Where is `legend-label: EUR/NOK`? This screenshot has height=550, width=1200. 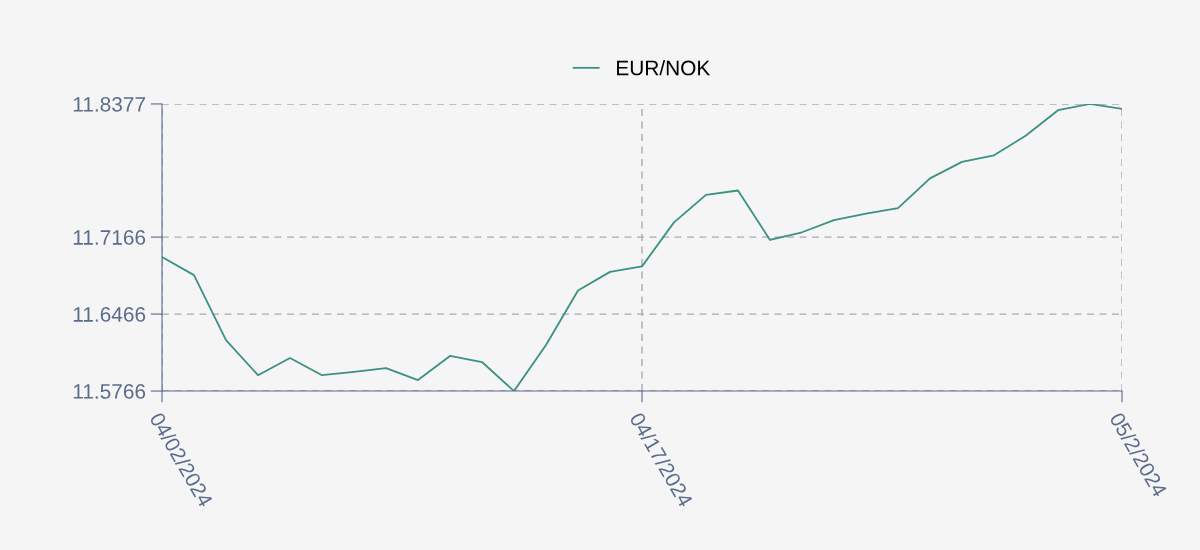 legend-label: EUR/NOK is located at coordinates (664, 68).